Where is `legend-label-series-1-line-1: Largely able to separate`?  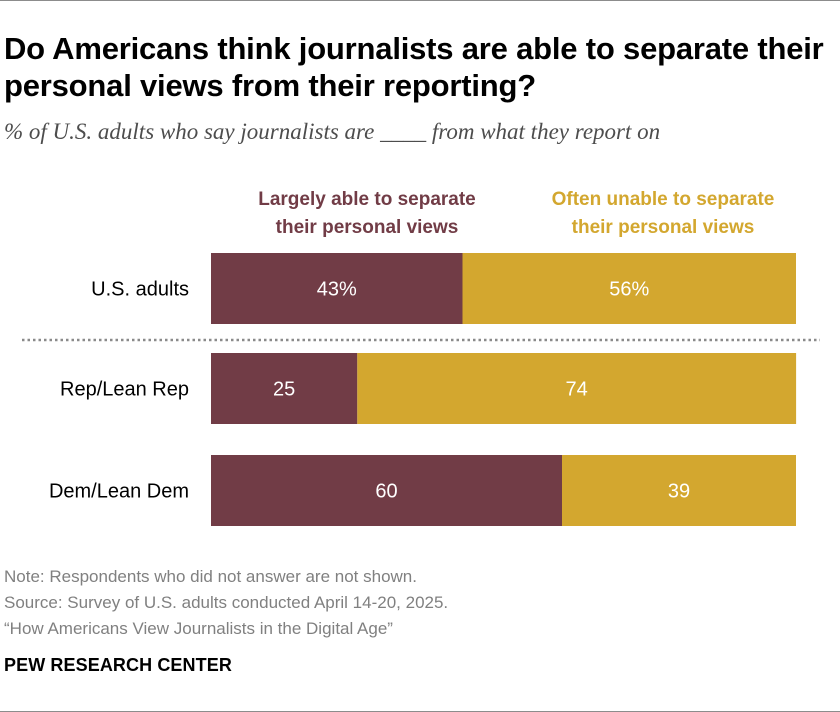 legend-label-series-1-line-1: Largely able to separate is located at coordinates (367, 199).